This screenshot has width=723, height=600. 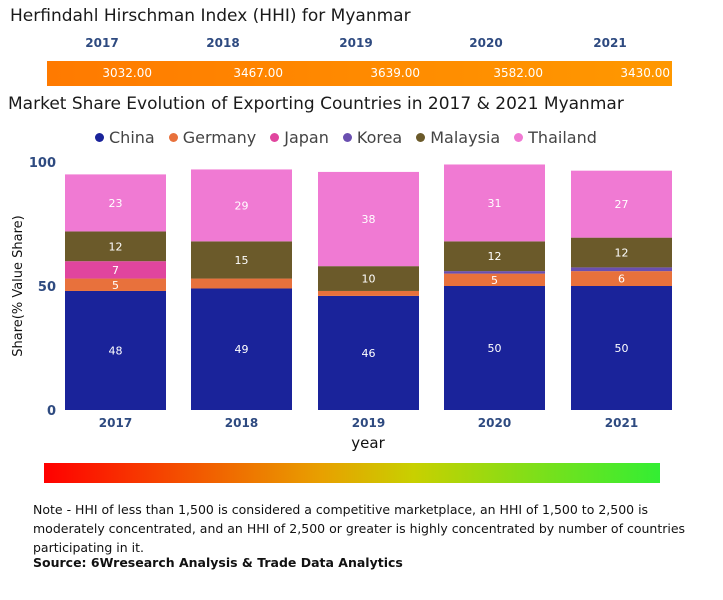 I want to click on legend-item-germany: Germany, so click(x=212, y=137).